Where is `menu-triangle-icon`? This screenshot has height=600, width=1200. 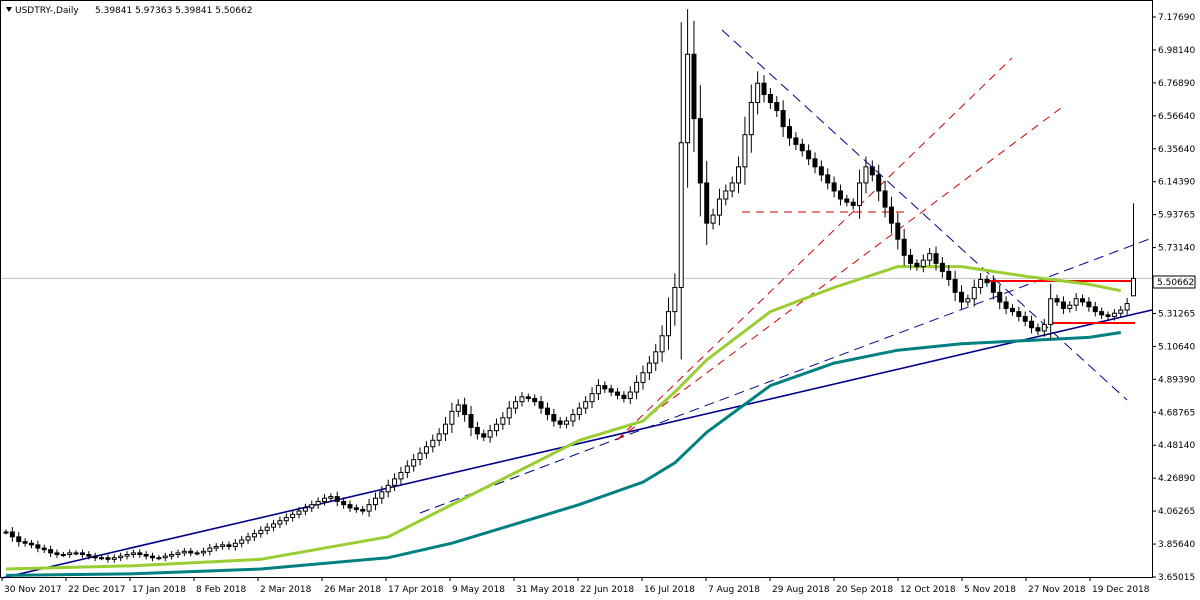
menu-triangle-icon is located at coordinates (9, 9).